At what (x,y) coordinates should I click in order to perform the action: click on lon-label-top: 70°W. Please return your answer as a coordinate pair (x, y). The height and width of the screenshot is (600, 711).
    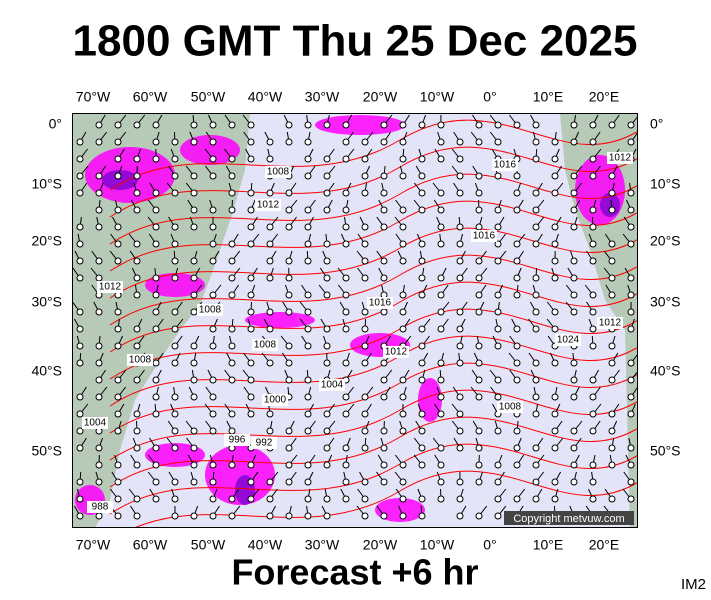
    Looking at the image, I should click on (93, 97).